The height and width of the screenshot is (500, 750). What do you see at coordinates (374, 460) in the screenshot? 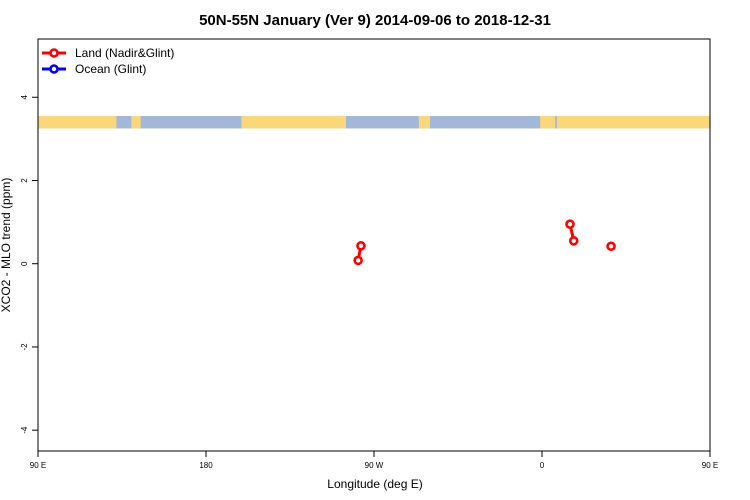
I see `x-axis: 90 E 180 90 W 0 90 E` at bounding box center [374, 460].